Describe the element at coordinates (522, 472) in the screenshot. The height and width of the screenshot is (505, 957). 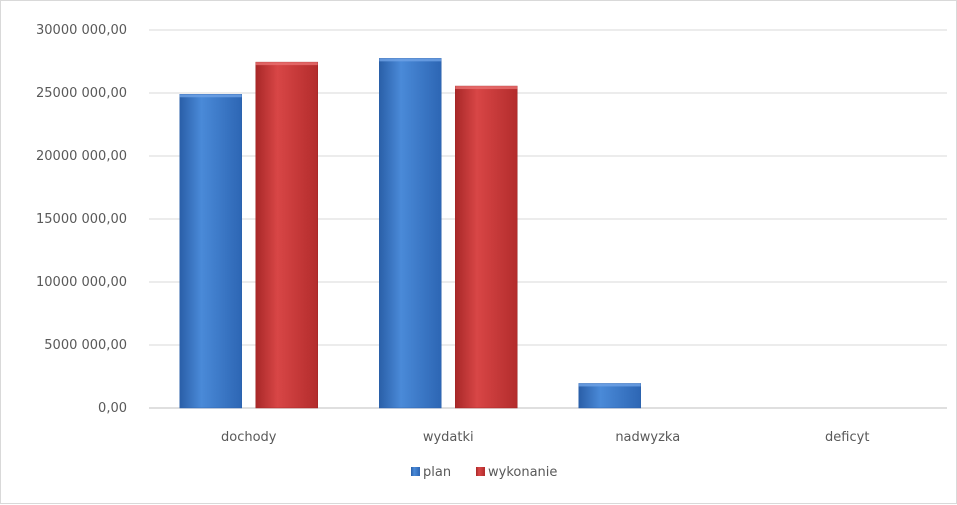
I see `legend-label-wykonanie: wykonanie` at that location.